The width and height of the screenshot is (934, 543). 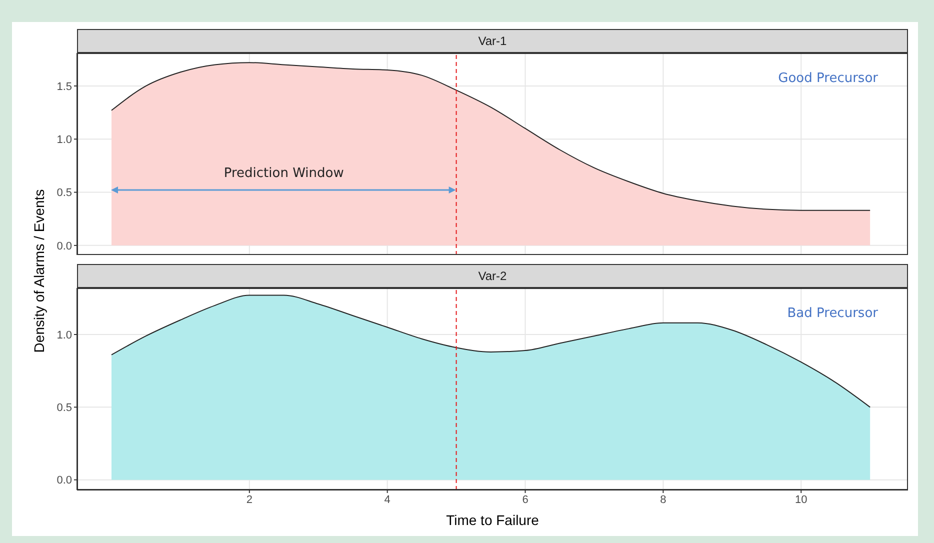 I want to click on x-tick-label: 8, so click(x=663, y=500).